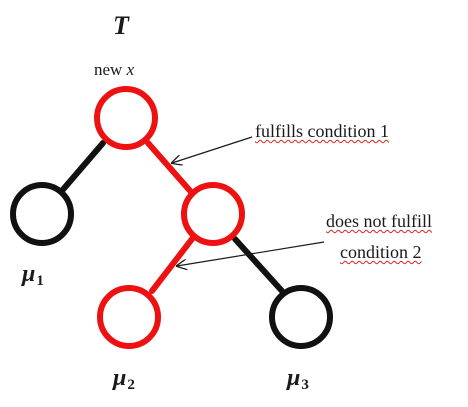 Image resolution: width=468 pixels, height=407 pixels. I want to click on root-node, so click(126, 118).